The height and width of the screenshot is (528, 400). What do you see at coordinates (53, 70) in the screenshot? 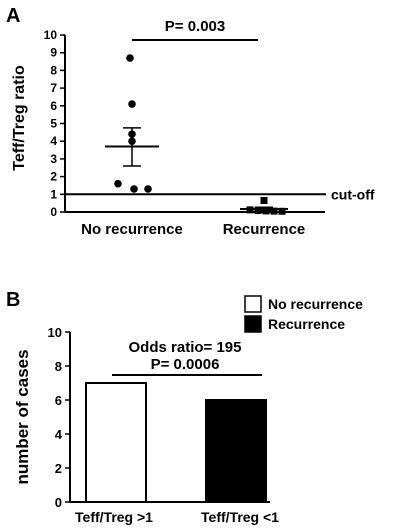
I see `panel-a-y-tick-label: 8` at bounding box center [53, 70].